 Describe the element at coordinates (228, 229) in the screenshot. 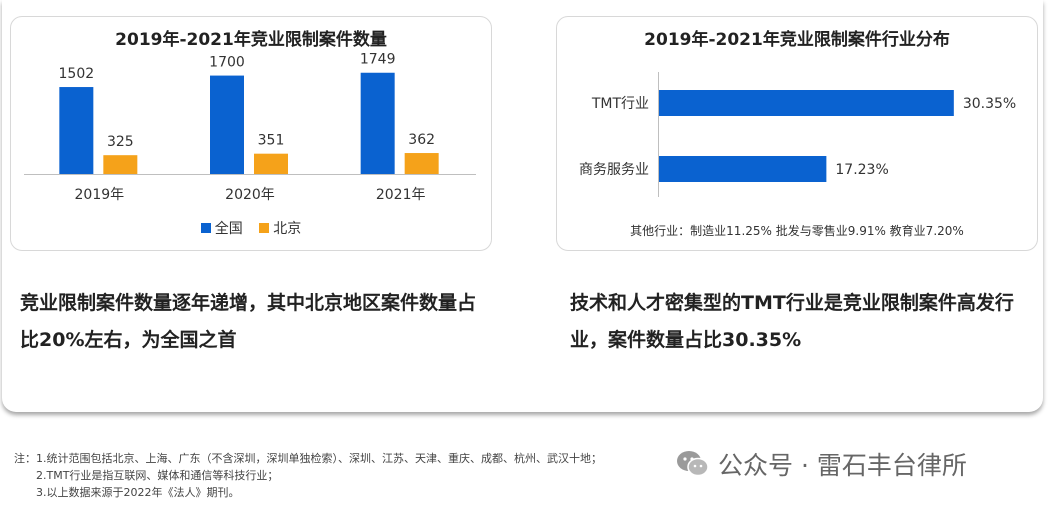

I see `legend-label-national: 全国` at that location.